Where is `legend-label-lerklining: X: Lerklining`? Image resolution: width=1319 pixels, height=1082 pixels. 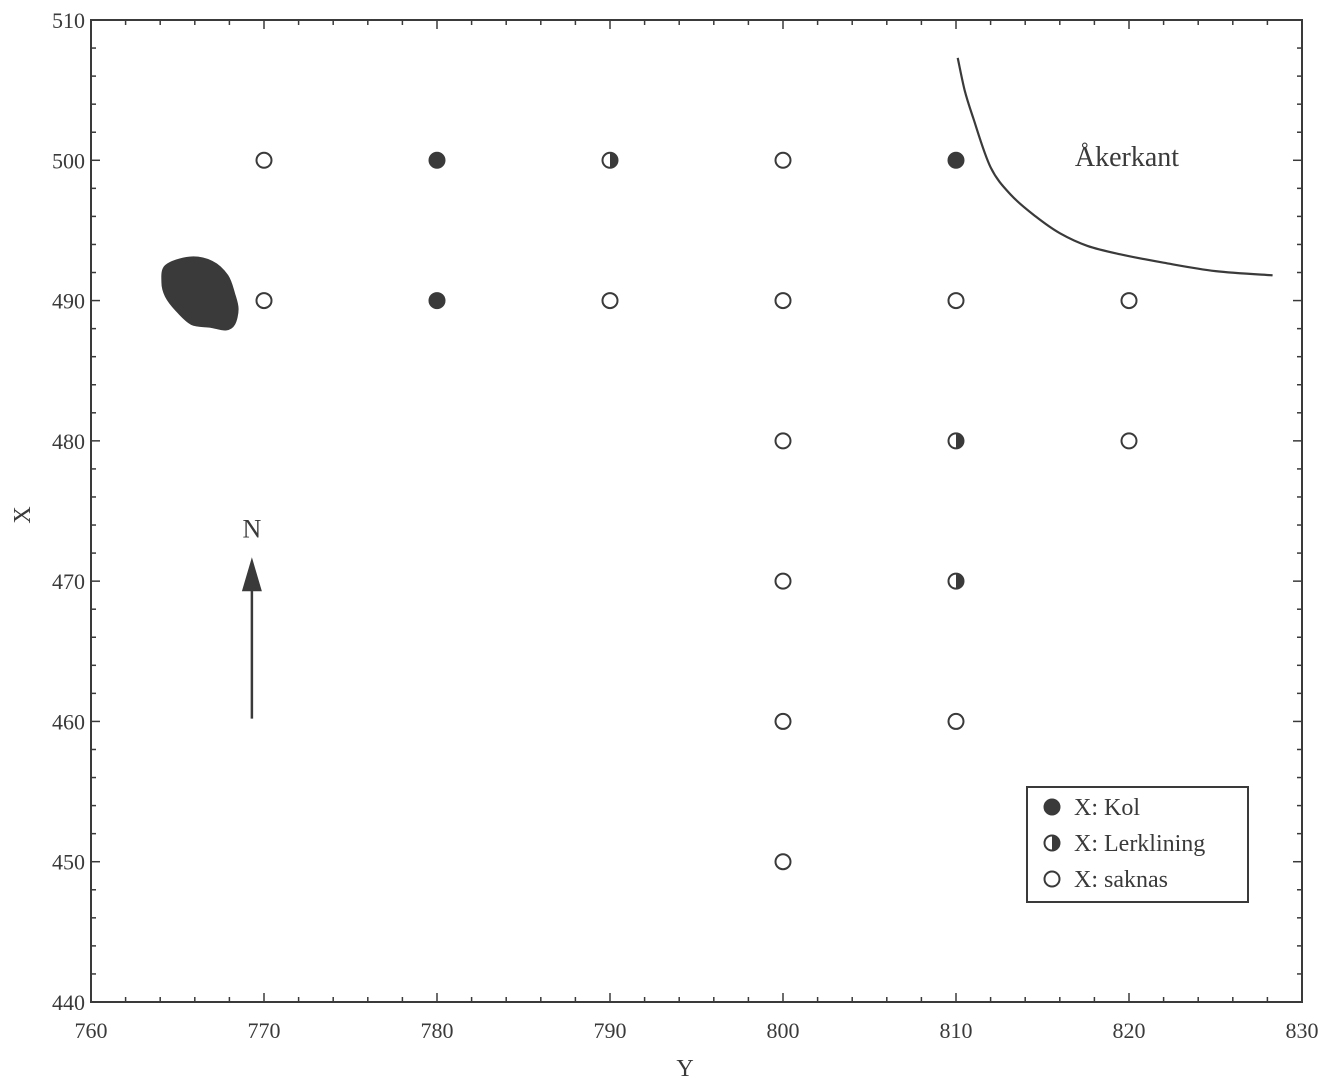
legend-label-lerklining: X: Lerklining is located at coordinates (1139, 844).